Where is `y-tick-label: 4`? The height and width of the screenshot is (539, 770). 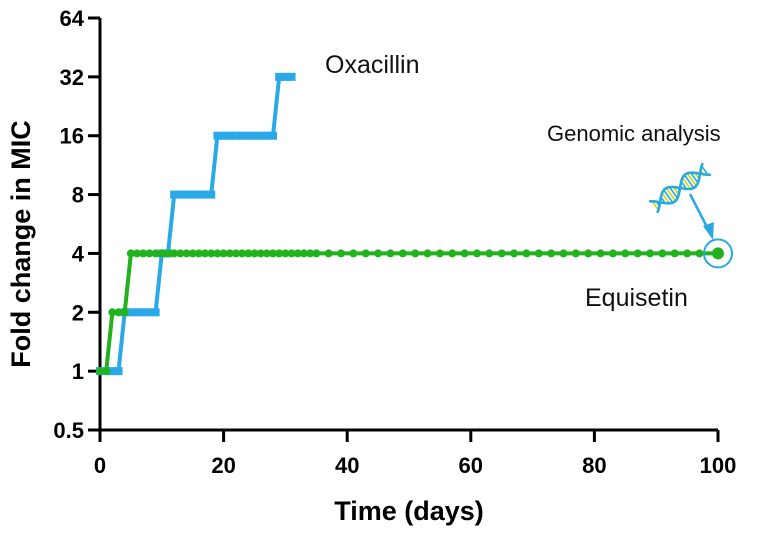 y-tick-label: 4 is located at coordinates (78, 253).